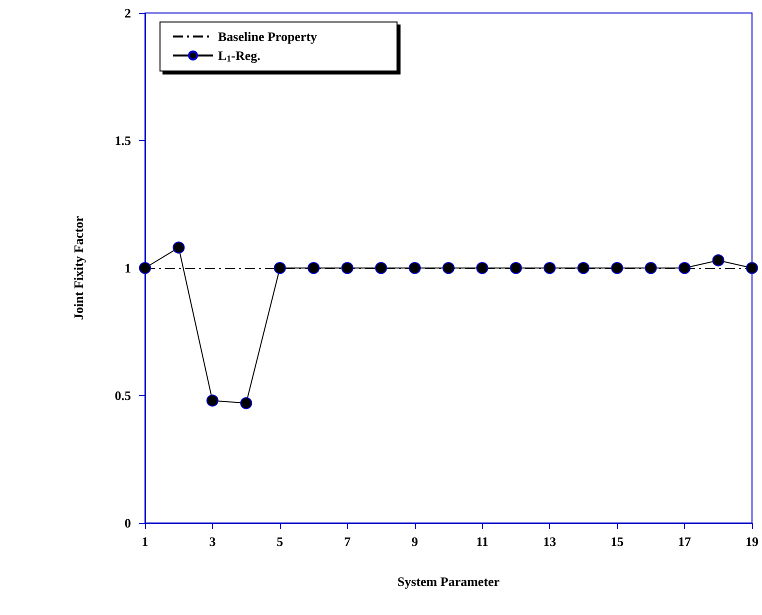 The width and height of the screenshot is (762, 615). Describe the element at coordinates (123, 395) in the screenshot. I see `y-tick-label: 0.5` at that location.